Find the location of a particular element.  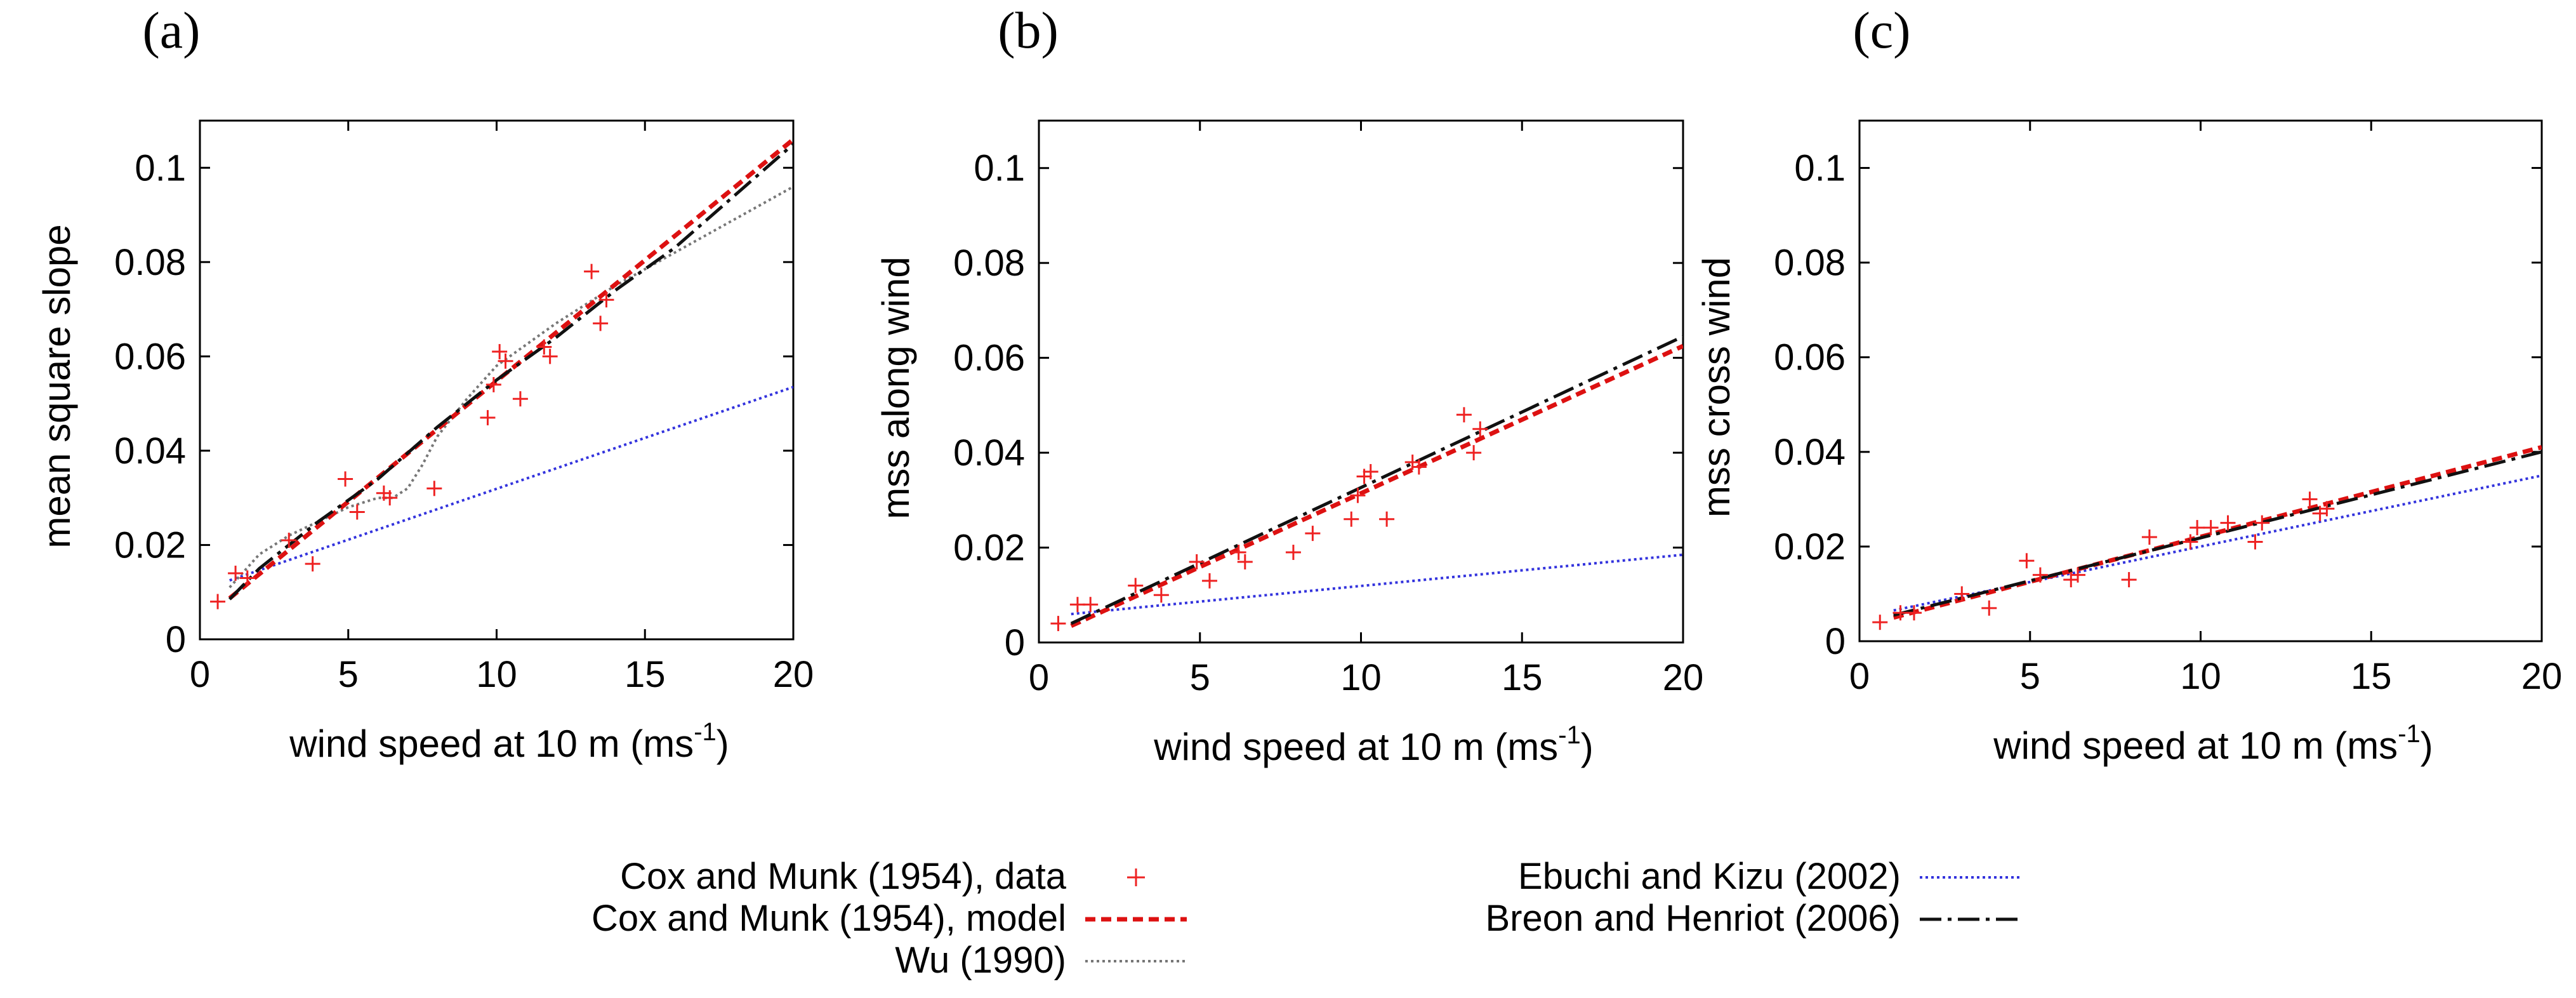

legend-item-wu: Wu (1990) is located at coordinates (1041, 961).